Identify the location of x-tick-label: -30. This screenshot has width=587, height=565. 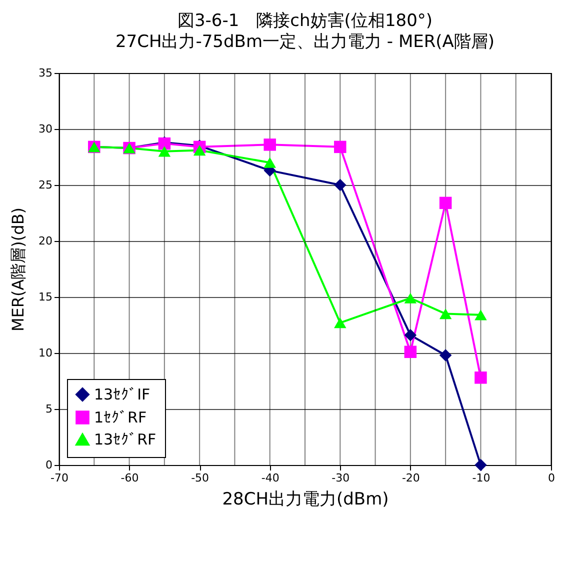
(341, 478).